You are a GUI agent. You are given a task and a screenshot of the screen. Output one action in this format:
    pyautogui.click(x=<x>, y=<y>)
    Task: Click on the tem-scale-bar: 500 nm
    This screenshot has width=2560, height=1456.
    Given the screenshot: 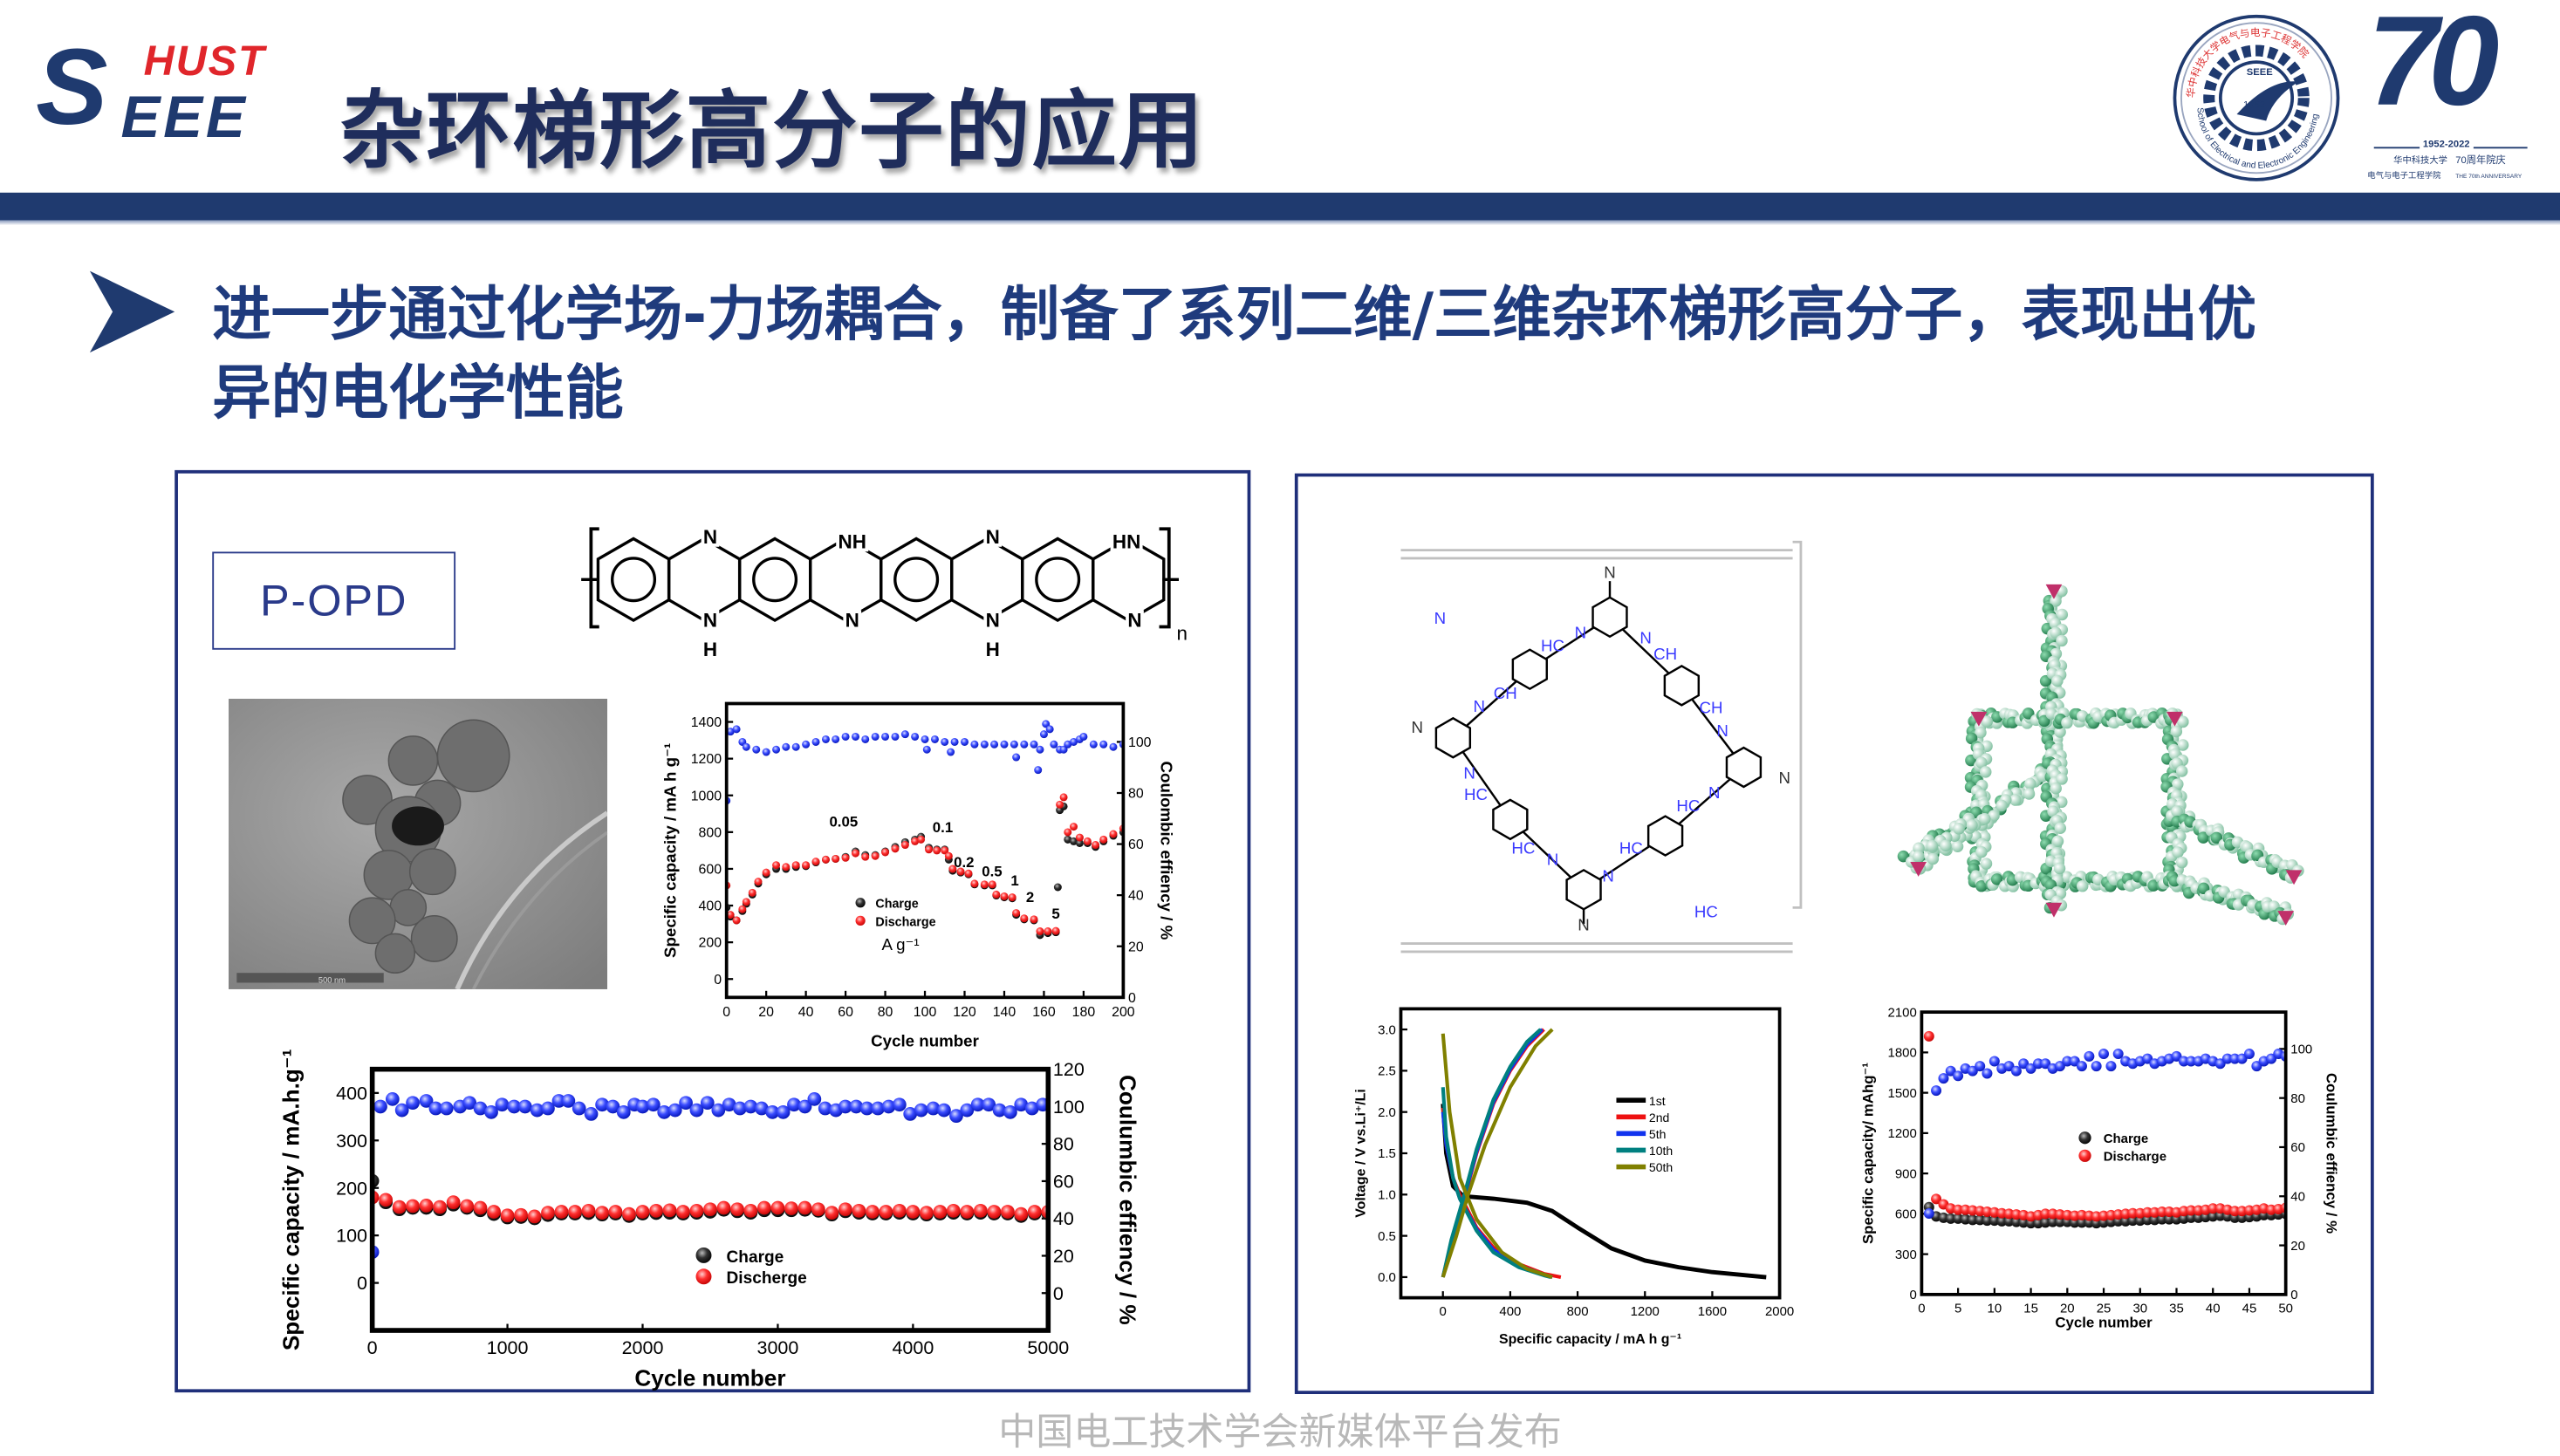 What is the action you would take?
    pyautogui.click(x=332, y=979)
    